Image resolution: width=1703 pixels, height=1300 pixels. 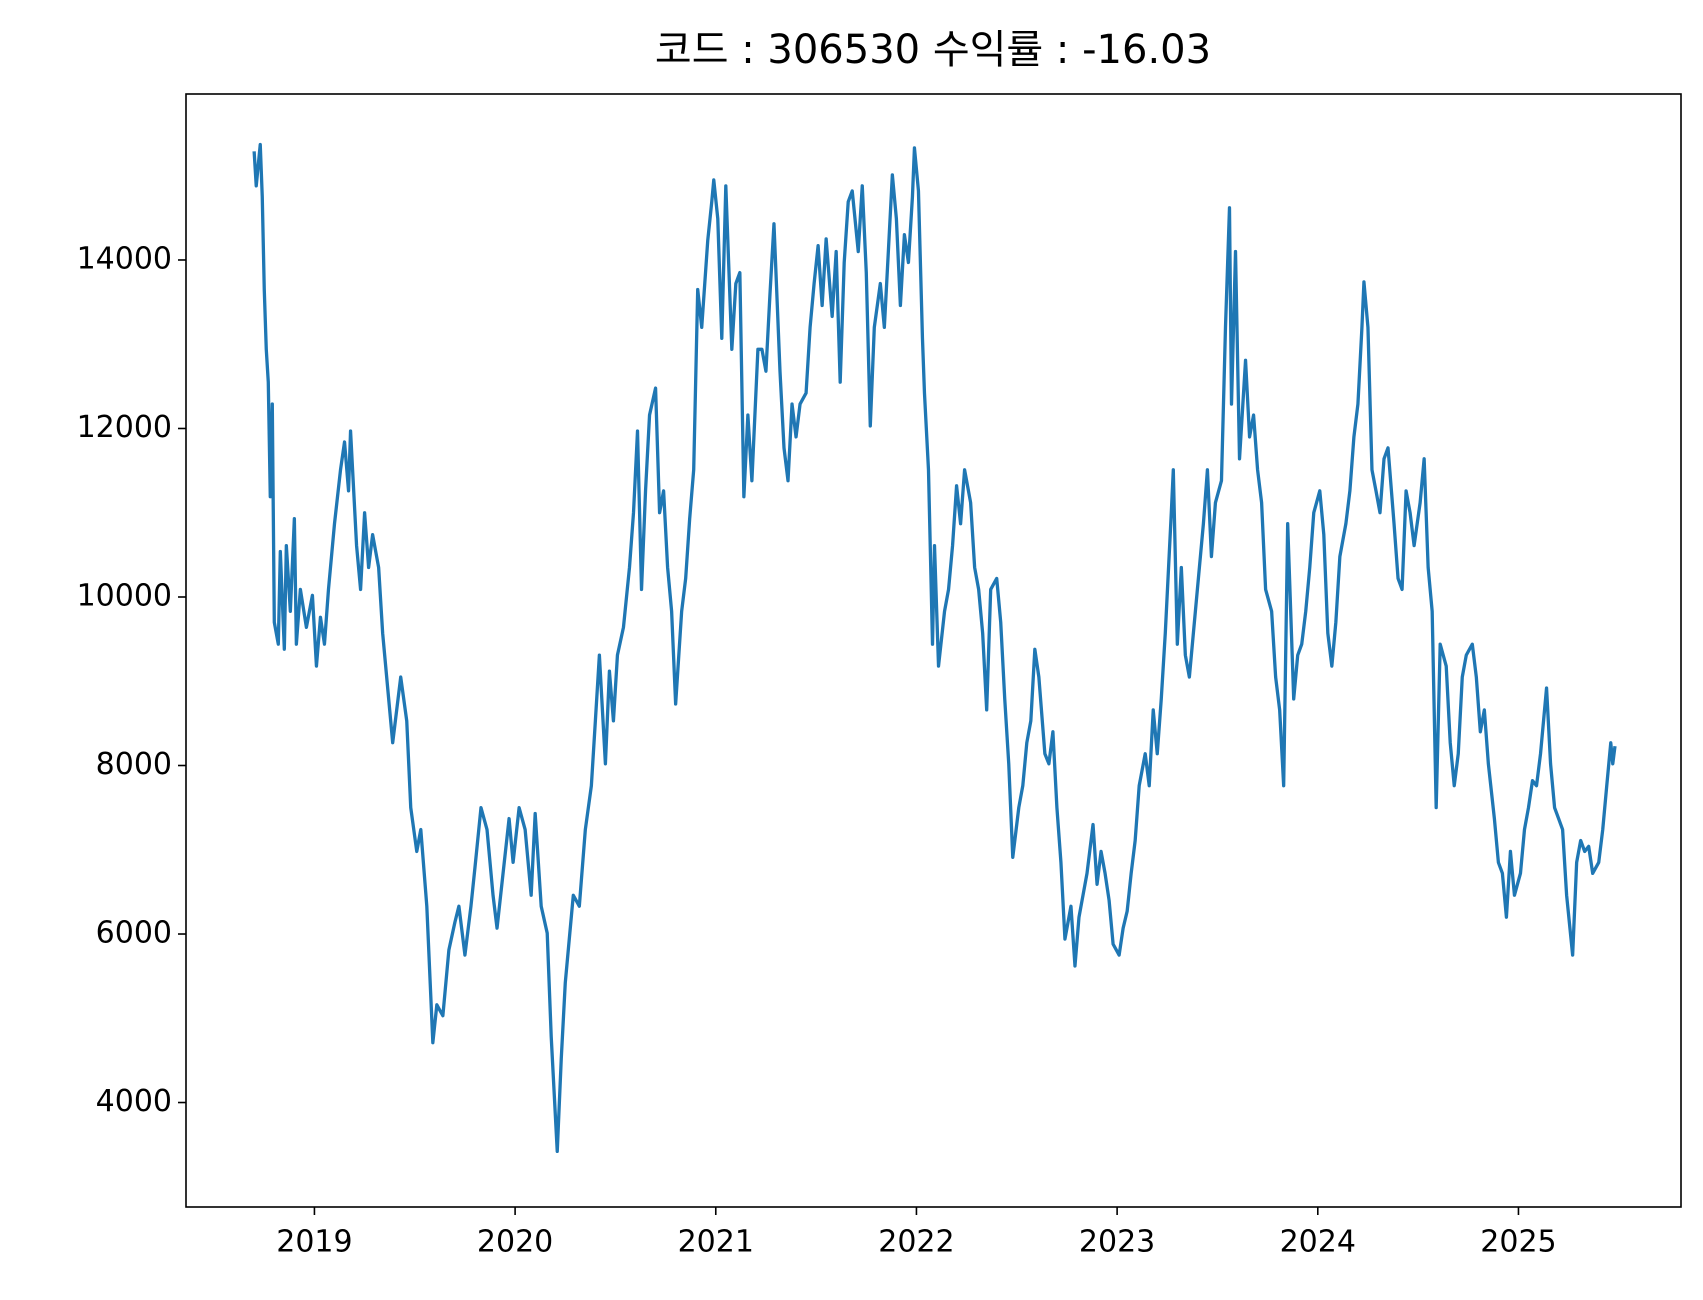 What do you see at coordinates (134, 764) in the screenshot?
I see `y-tick-label: 8000` at bounding box center [134, 764].